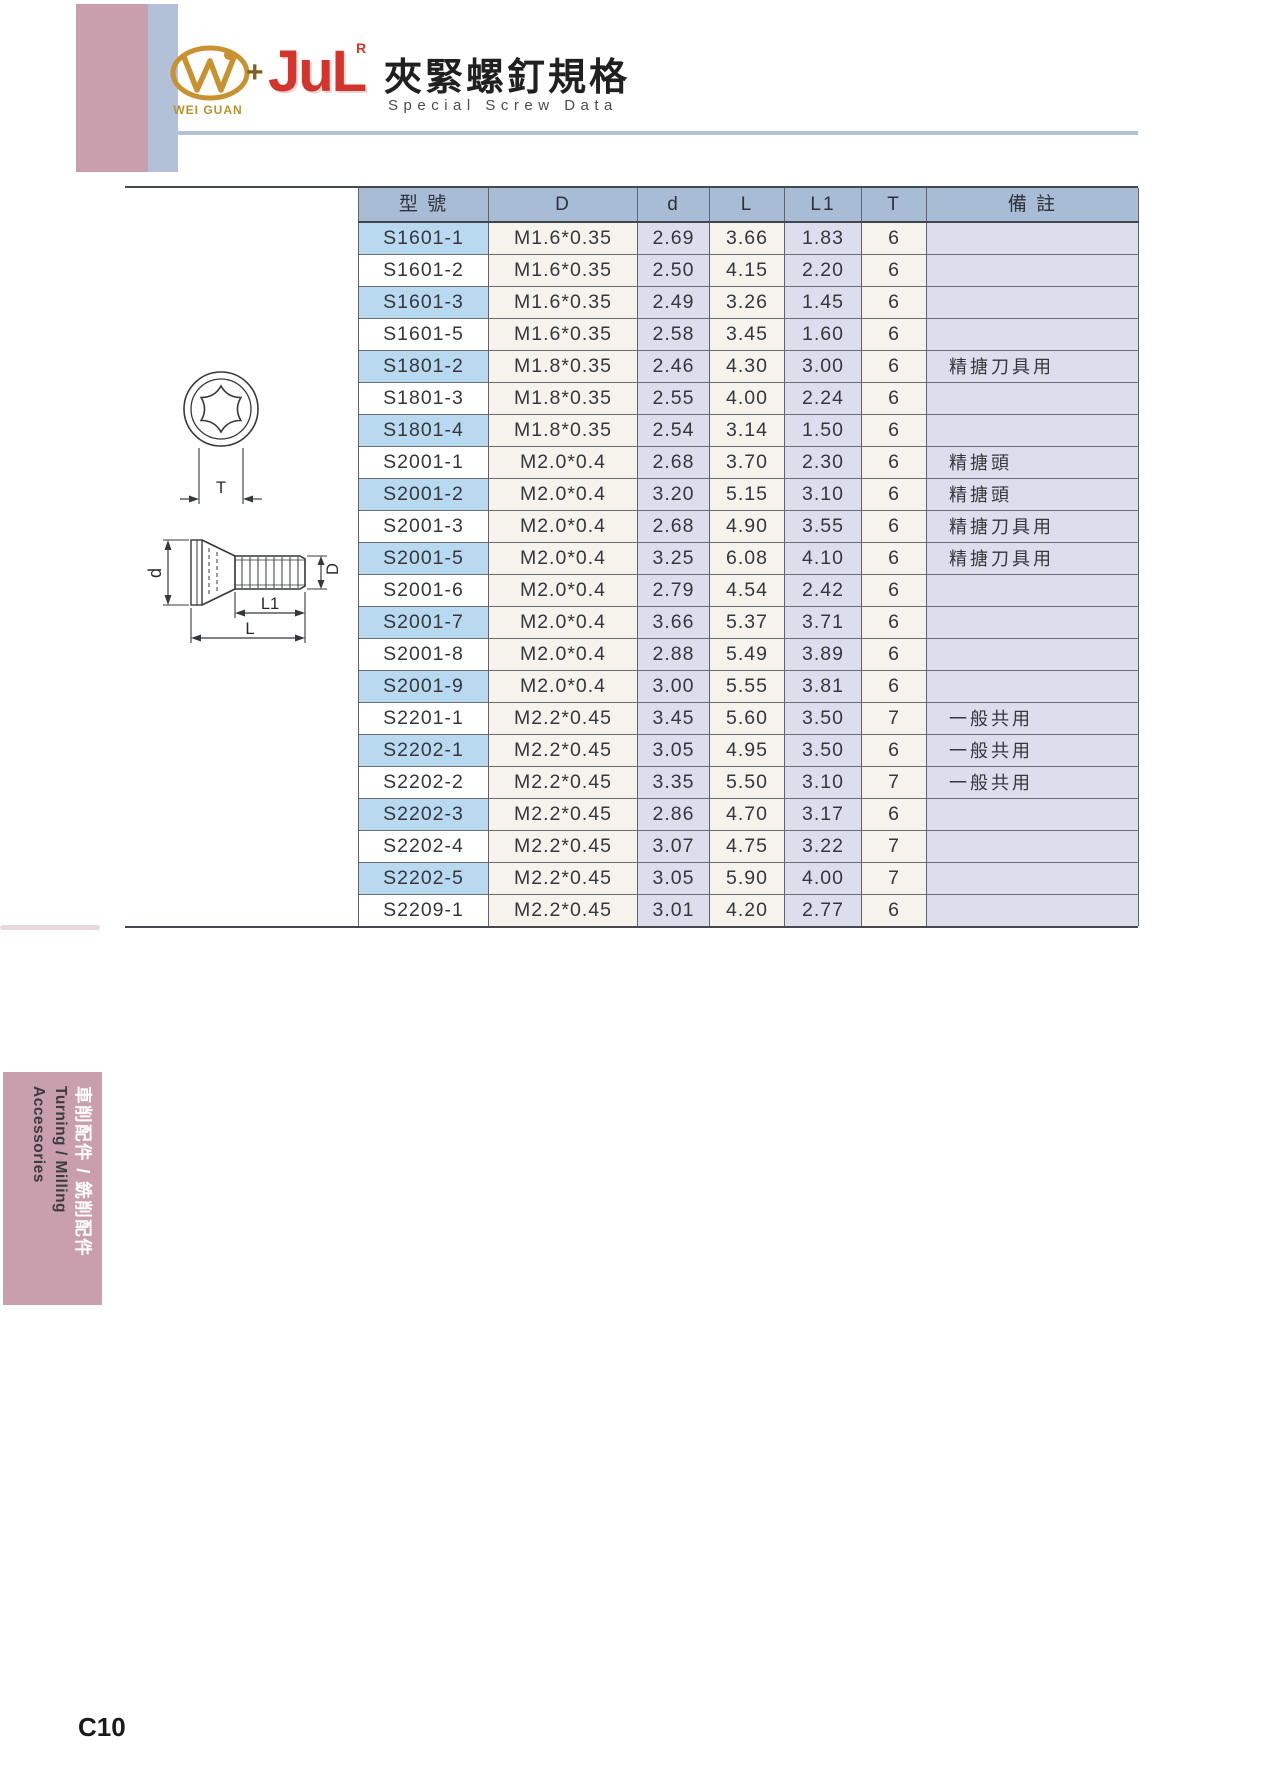 The height and width of the screenshot is (1790, 1275). I want to click on cell-L: 3.66, so click(747, 238).